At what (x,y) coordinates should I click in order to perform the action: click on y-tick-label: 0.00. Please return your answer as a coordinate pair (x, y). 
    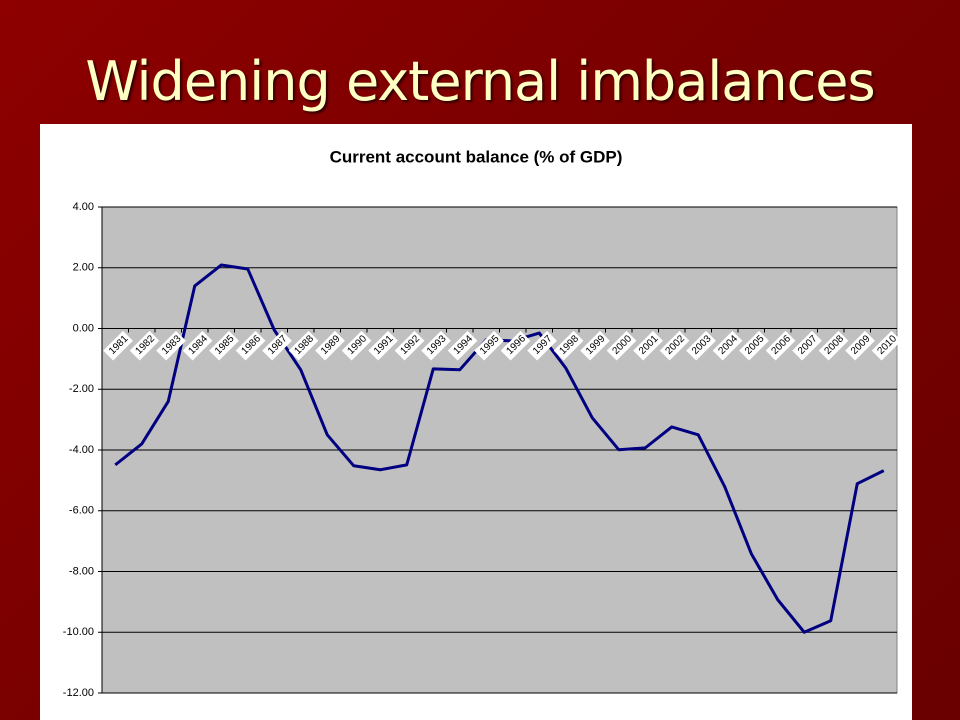
    Looking at the image, I should click on (83, 328).